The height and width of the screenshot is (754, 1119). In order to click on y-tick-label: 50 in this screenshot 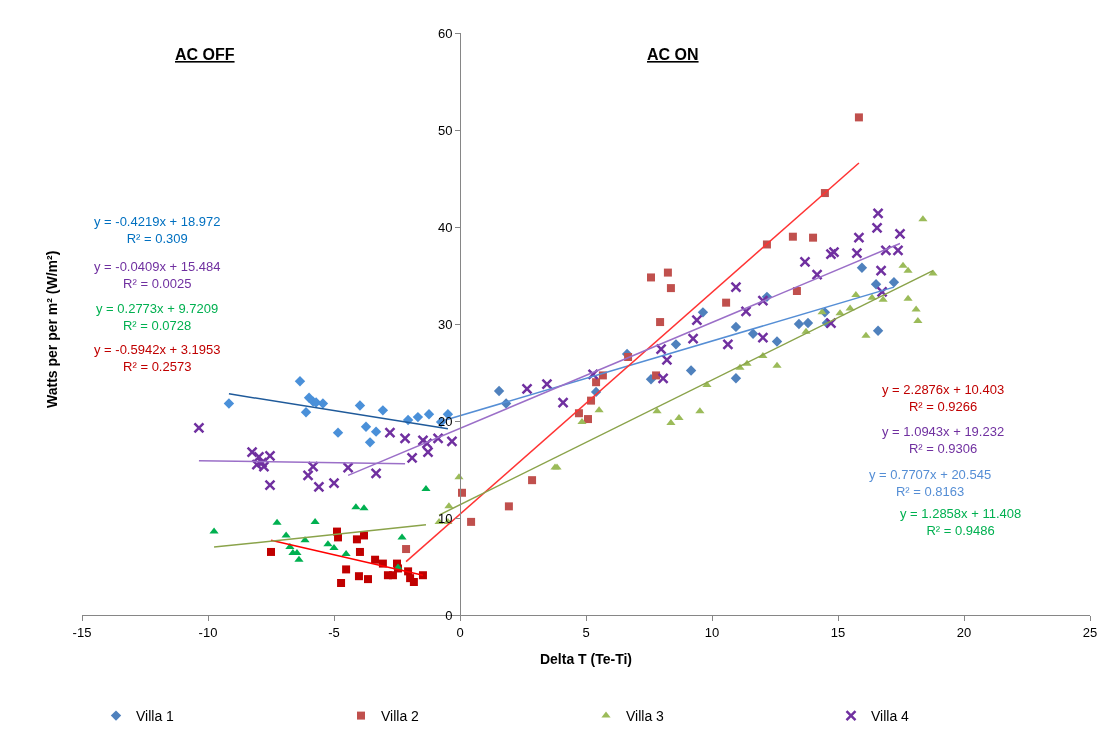, I will do `click(445, 130)`.